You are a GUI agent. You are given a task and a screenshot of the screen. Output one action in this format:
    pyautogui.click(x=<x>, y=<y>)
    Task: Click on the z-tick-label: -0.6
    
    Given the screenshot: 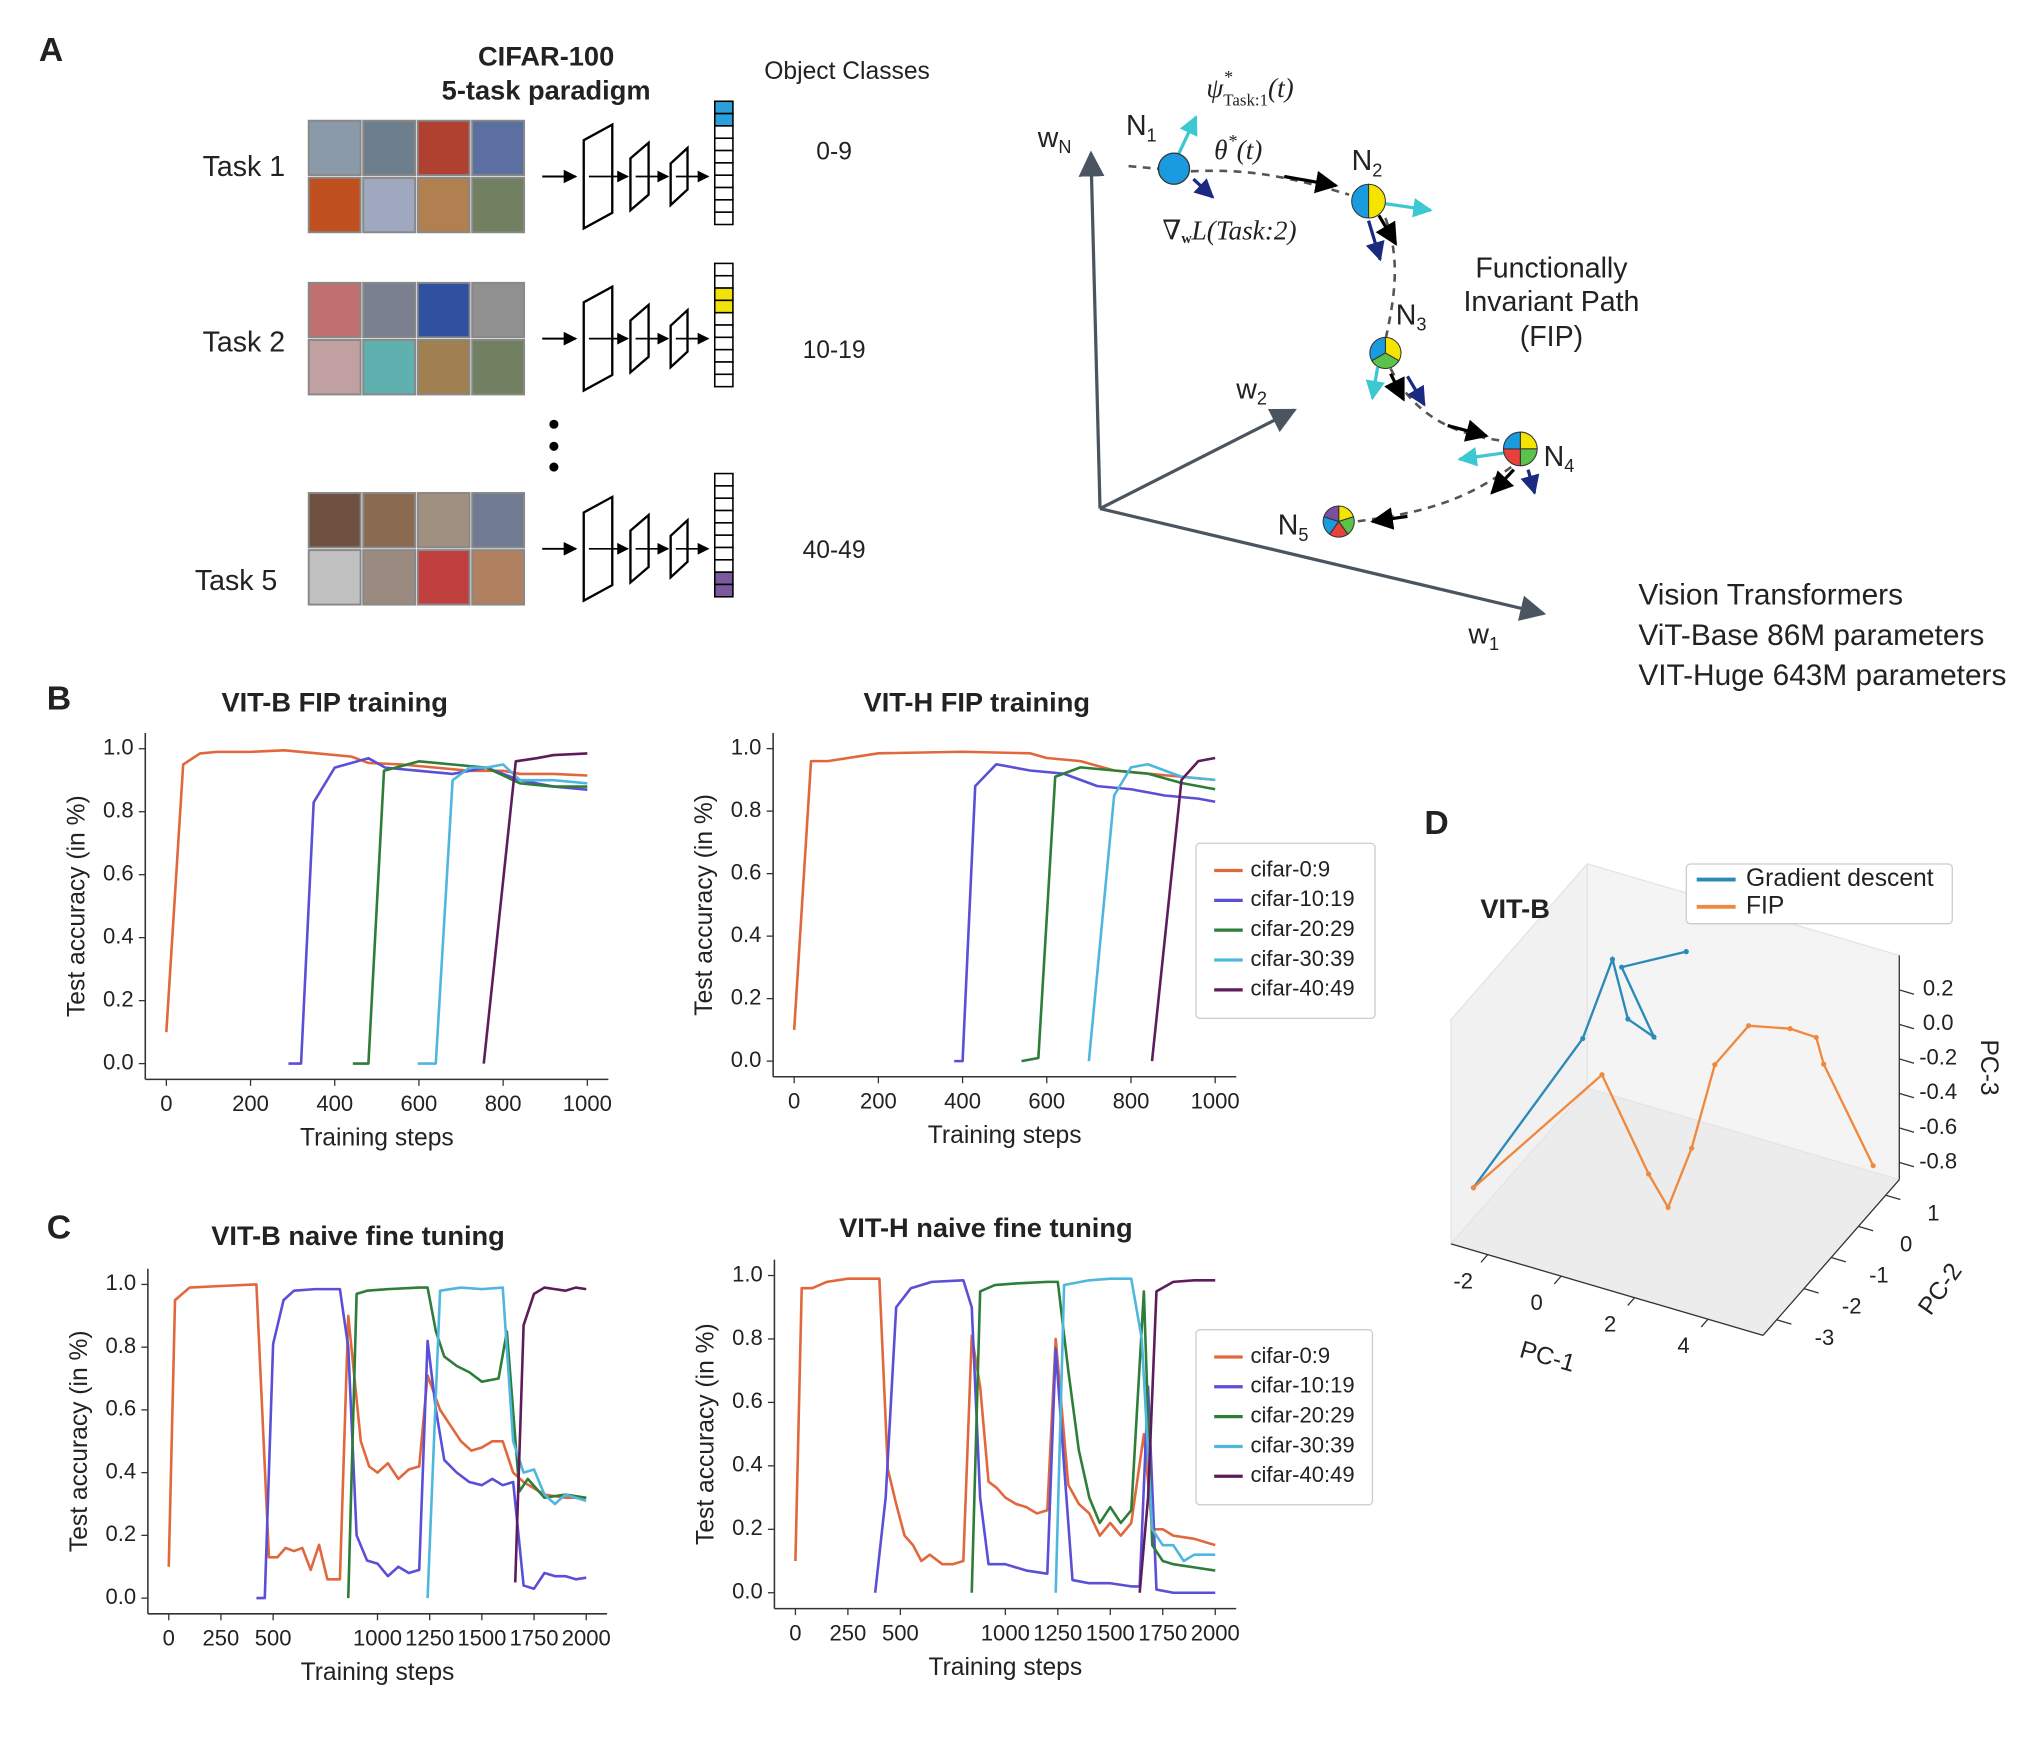 What is the action you would take?
    pyautogui.click(x=1938, y=1126)
    